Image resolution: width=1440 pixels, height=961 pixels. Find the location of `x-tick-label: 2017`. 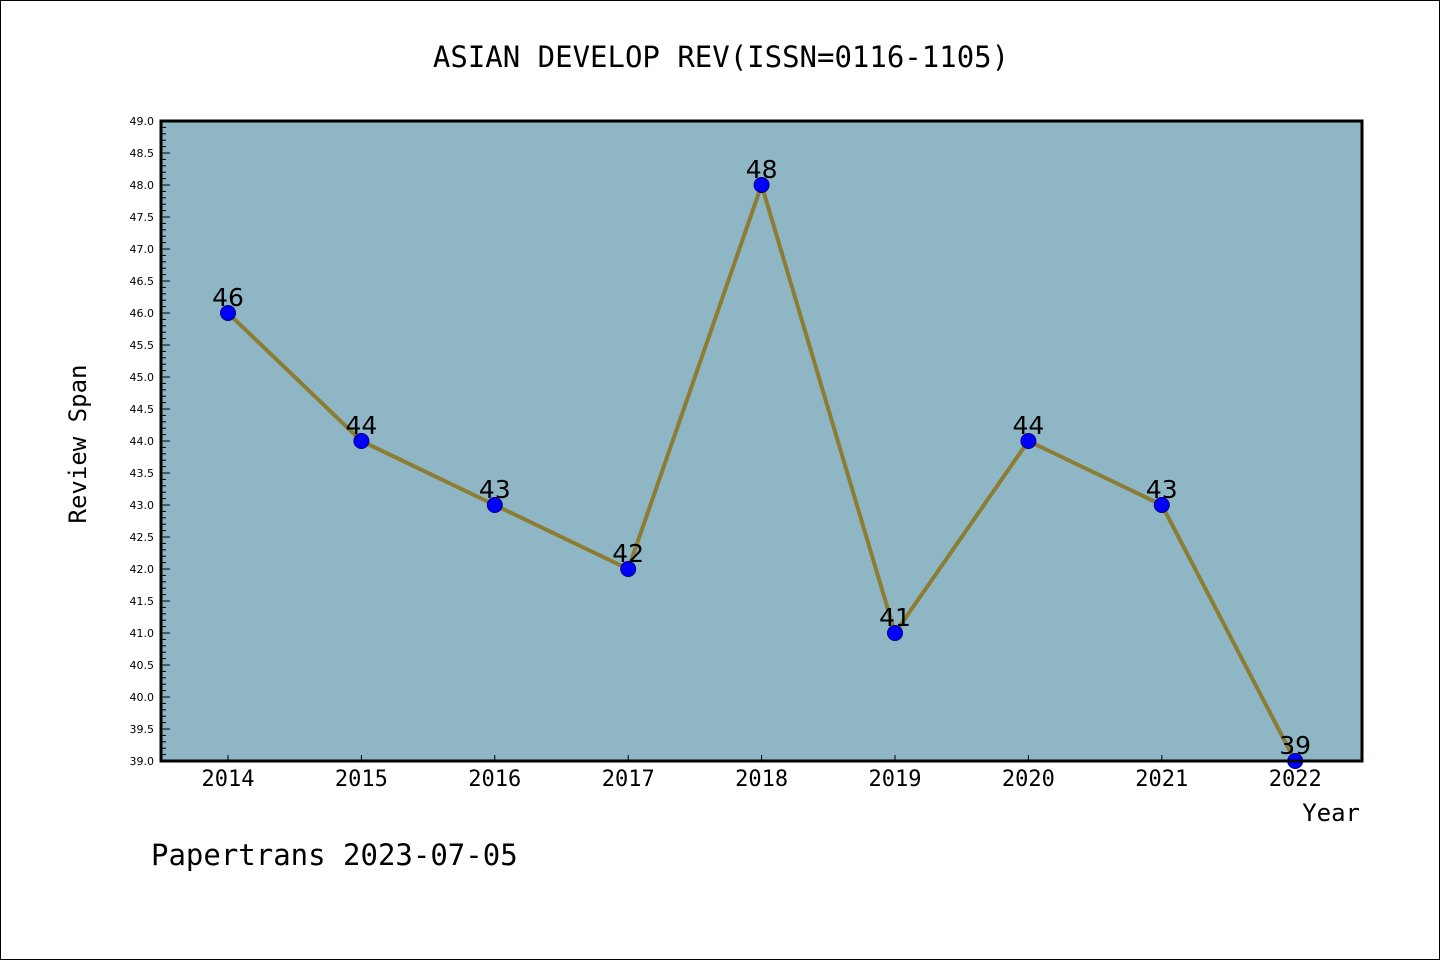

x-tick-label: 2017 is located at coordinates (628, 779).